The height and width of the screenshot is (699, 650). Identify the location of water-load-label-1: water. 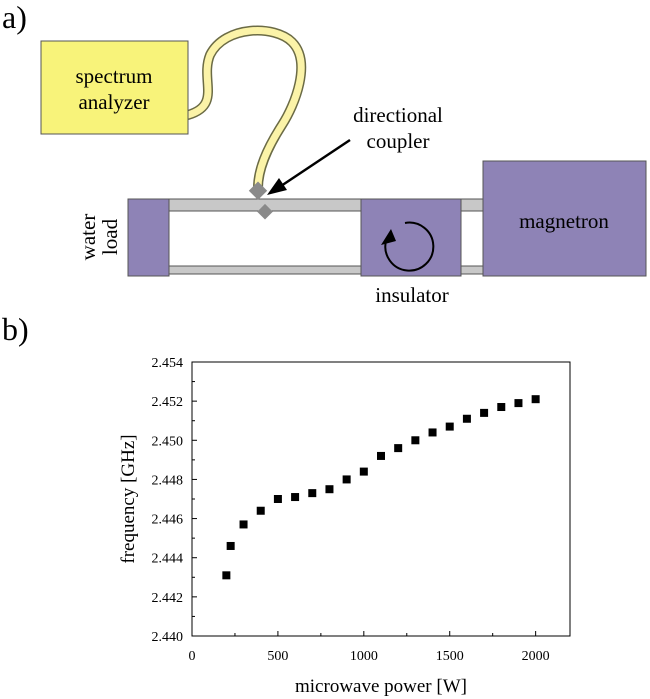
(88, 237).